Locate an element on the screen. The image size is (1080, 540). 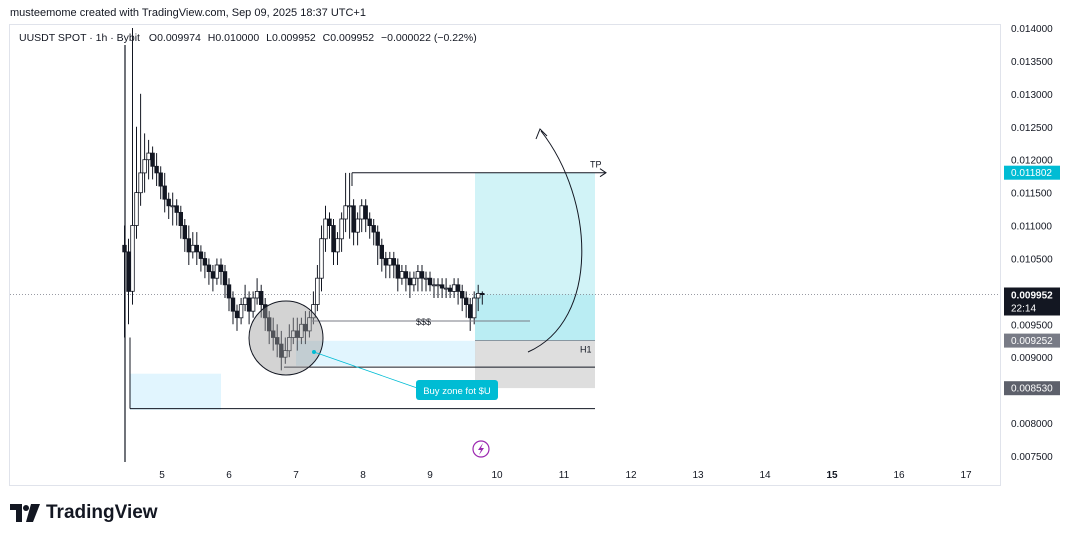
time-tick-label: 6 is located at coordinates (229, 475).